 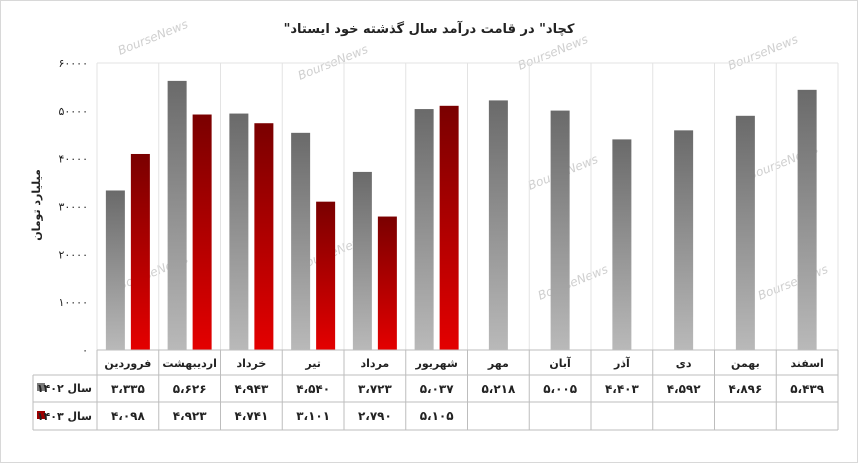 What do you see at coordinates (560, 363) in the screenshot?
I see `category-label: آبان` at bounding box center [560, 363].